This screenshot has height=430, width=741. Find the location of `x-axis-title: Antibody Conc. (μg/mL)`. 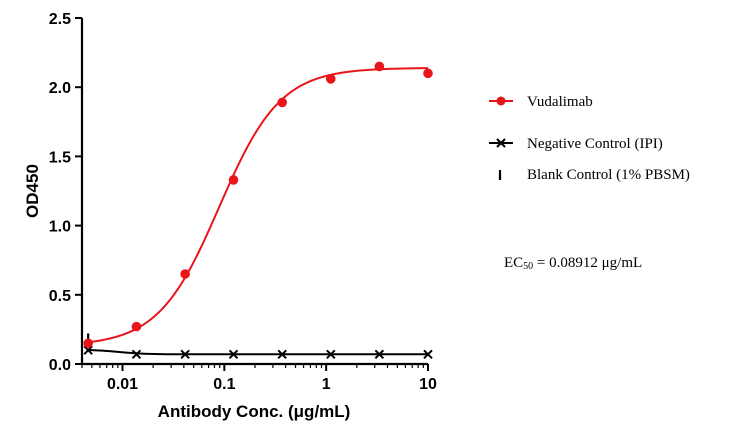

x-axis-title: Antibody Conc. (μg/mL) is located at coordinates (254, 411).